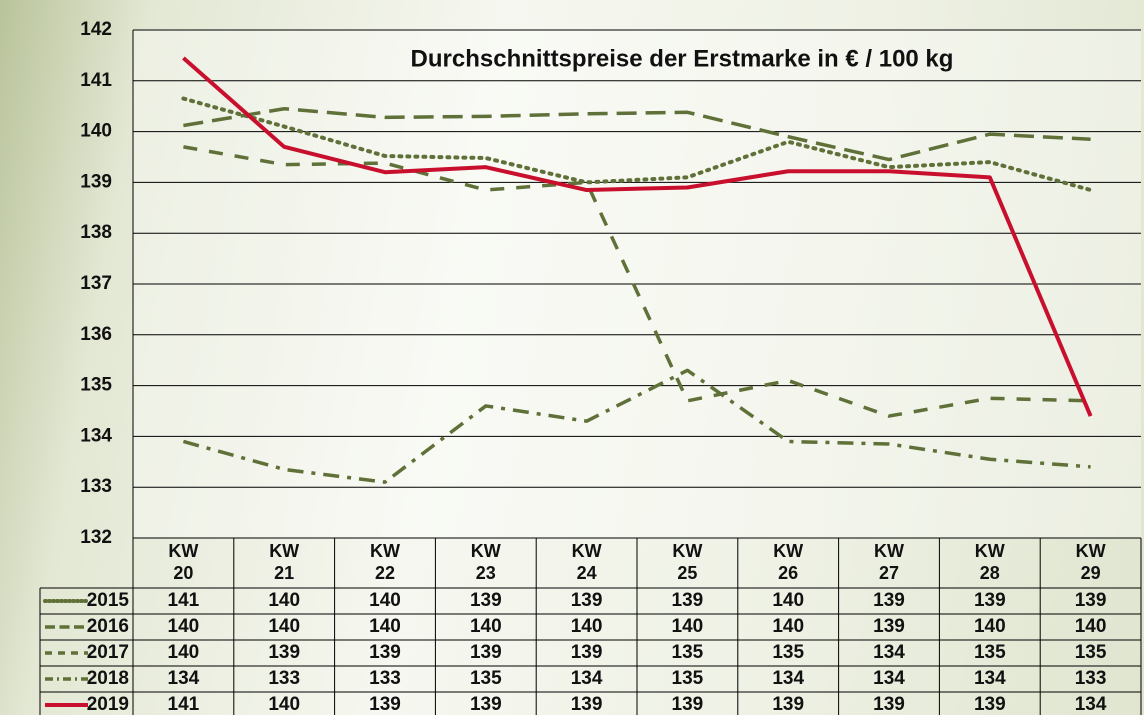 The height and width of the screenshot is (715, 1144). I want to click on legend-label: 2017, so click(108, 652).